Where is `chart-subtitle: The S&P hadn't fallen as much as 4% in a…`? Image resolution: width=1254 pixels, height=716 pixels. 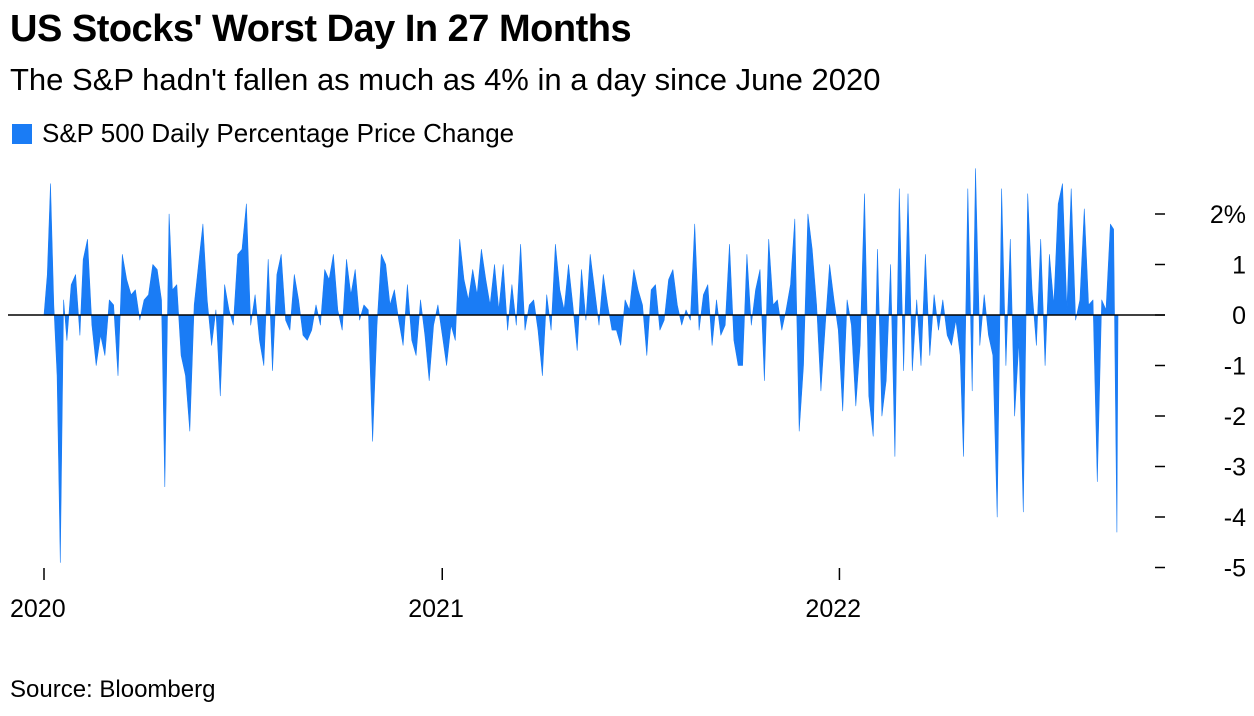
chart-subtitle: The S&P hadn't fallen as much as 4% in a… is located at coordinates (445, 79).